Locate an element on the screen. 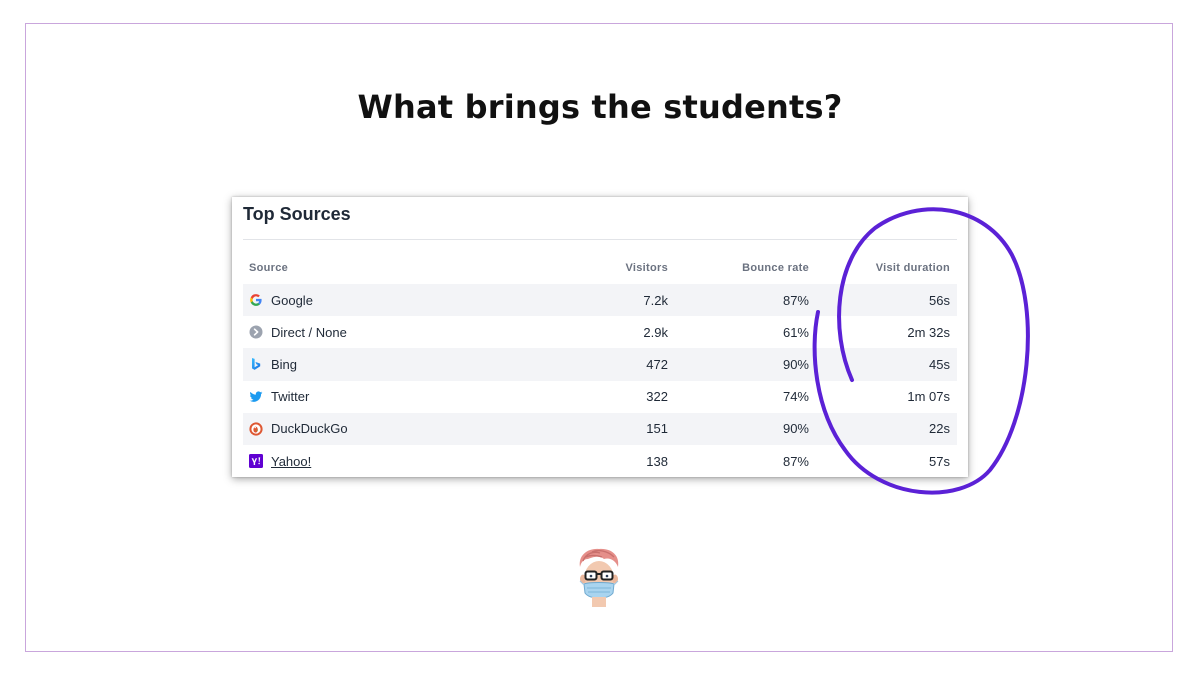 The width and height of the screenshot is (1200, 675). source-name: DuckDuckGo is located at coordinates (309, 429).